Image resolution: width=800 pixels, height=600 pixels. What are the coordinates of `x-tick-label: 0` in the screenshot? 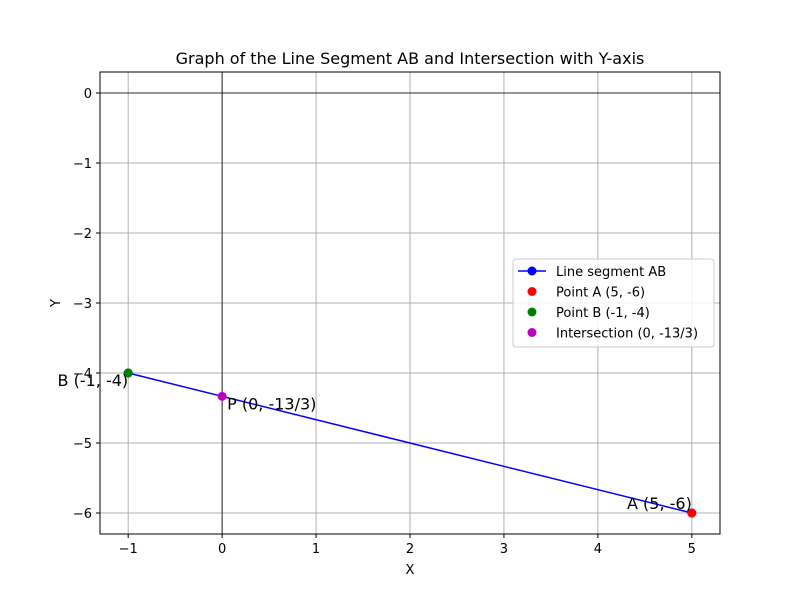 It's located at (222, 549).